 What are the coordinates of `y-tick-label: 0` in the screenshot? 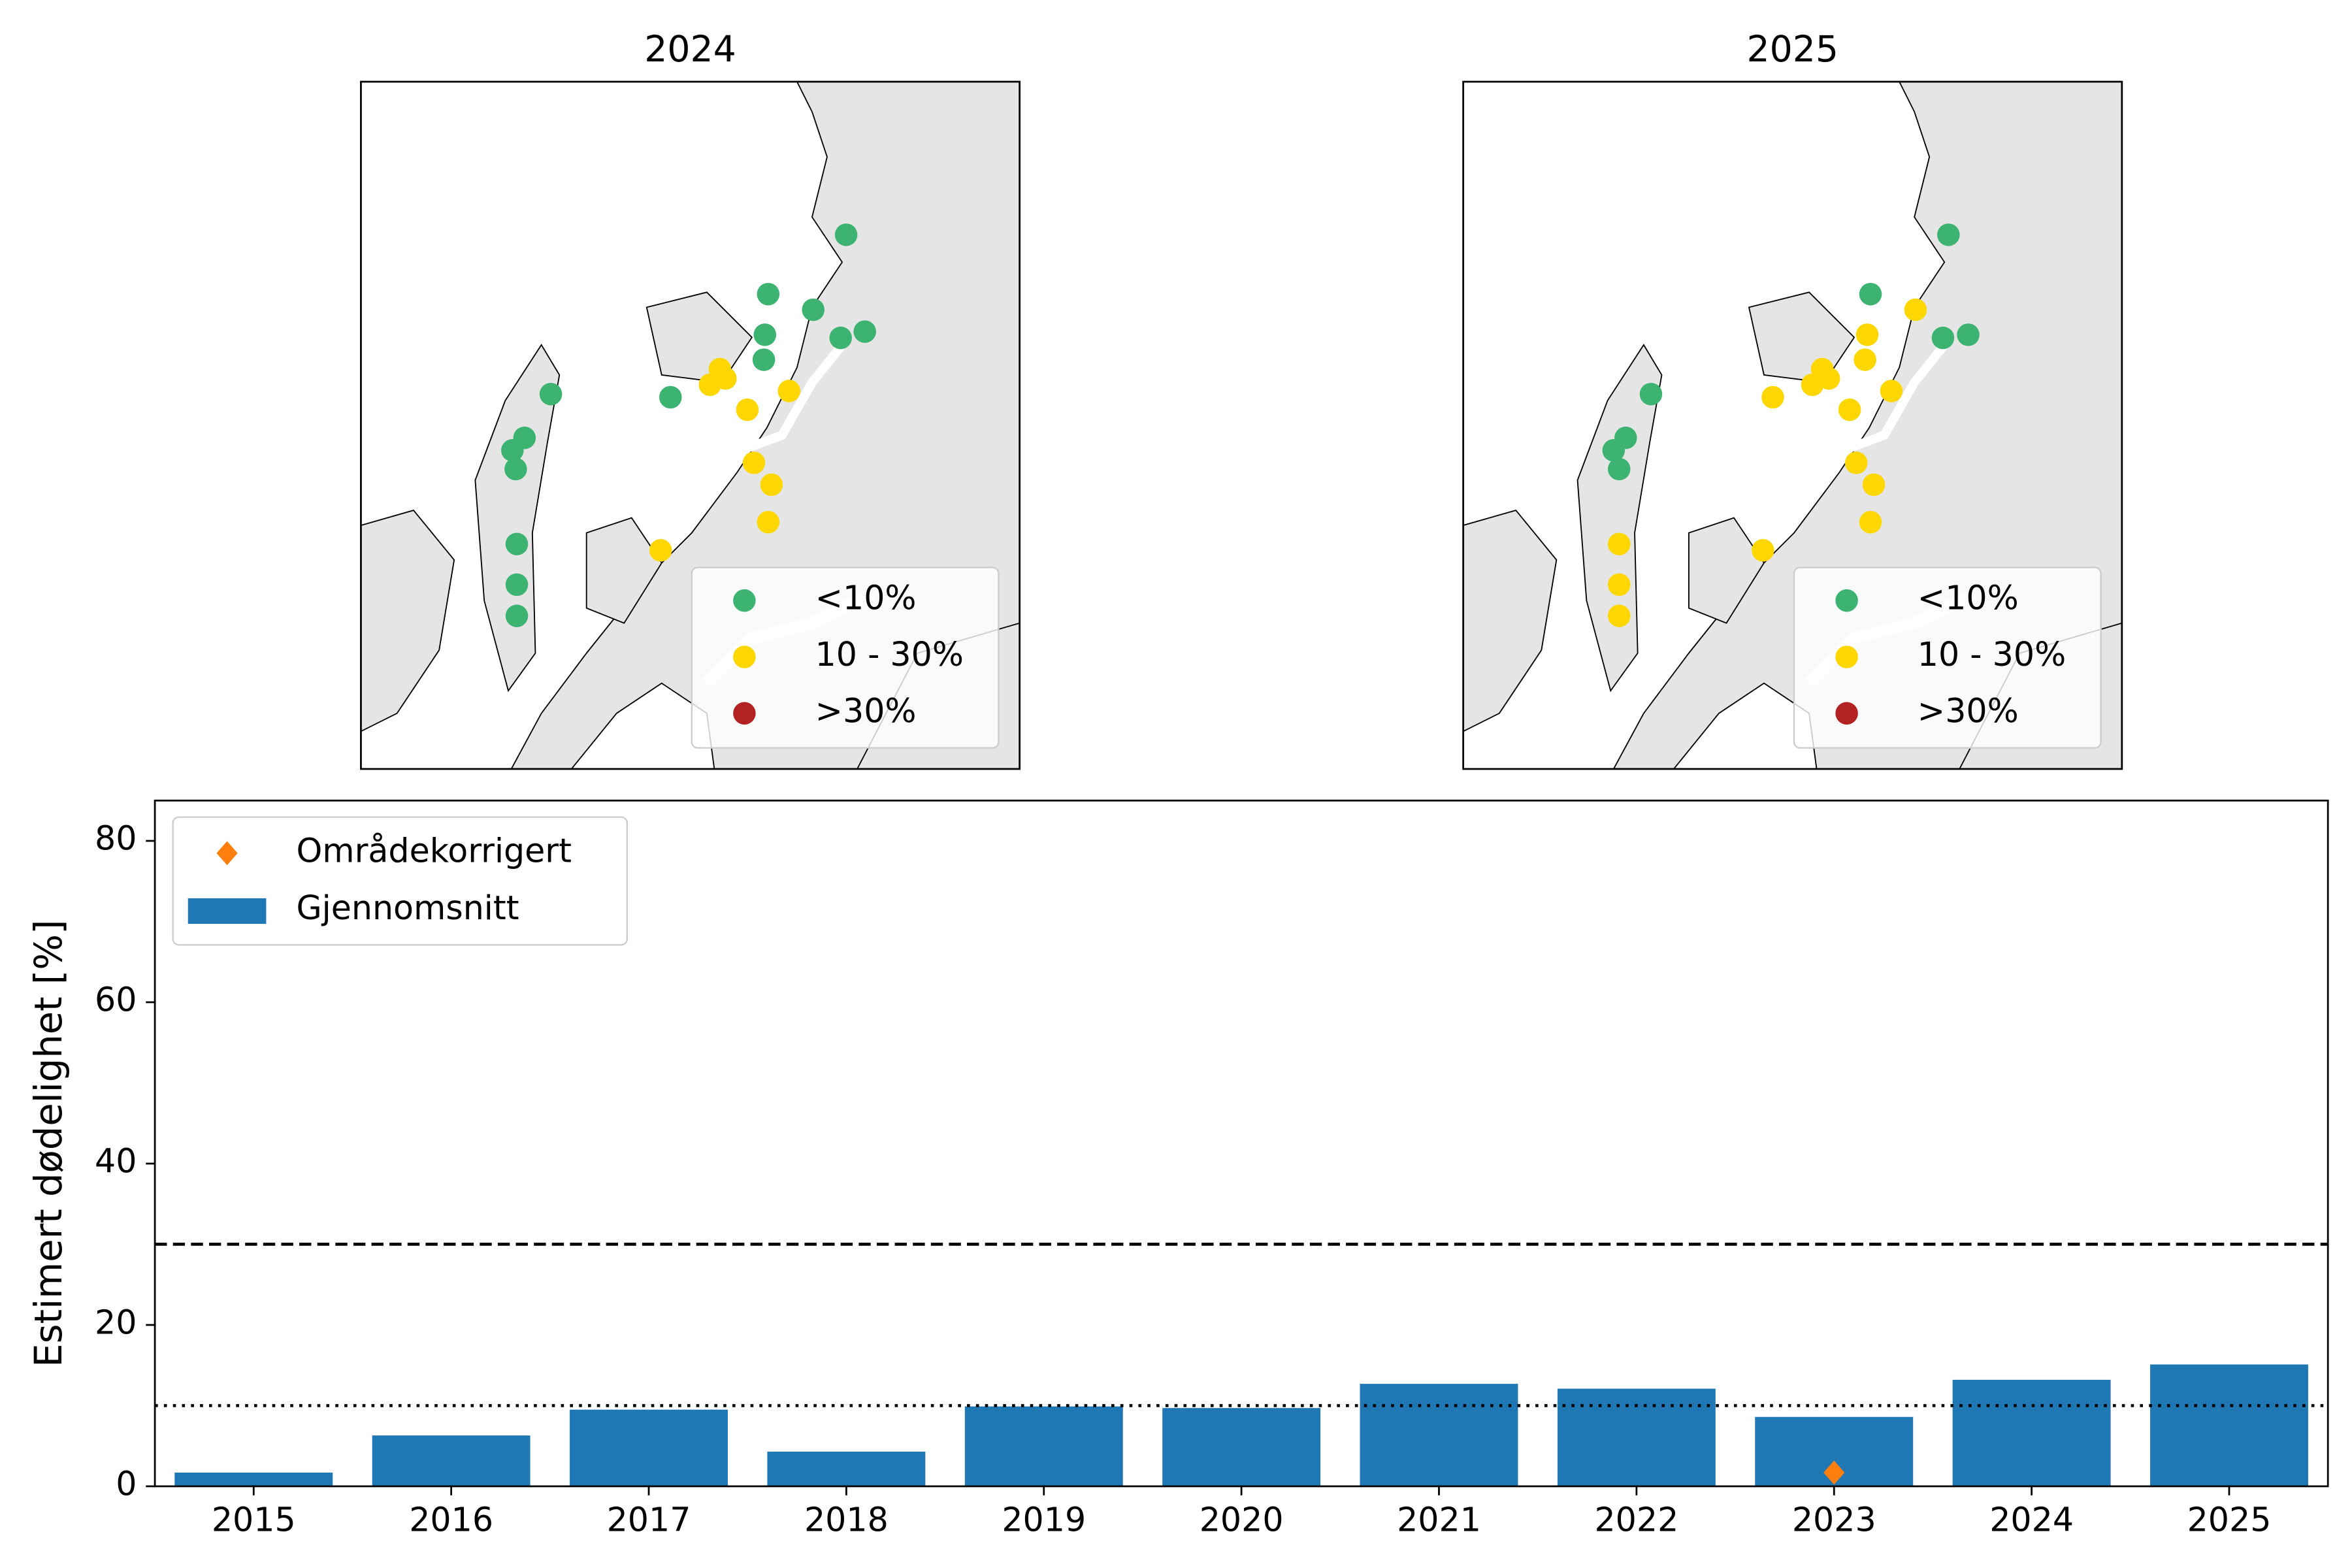 It's located at (126, 1483).